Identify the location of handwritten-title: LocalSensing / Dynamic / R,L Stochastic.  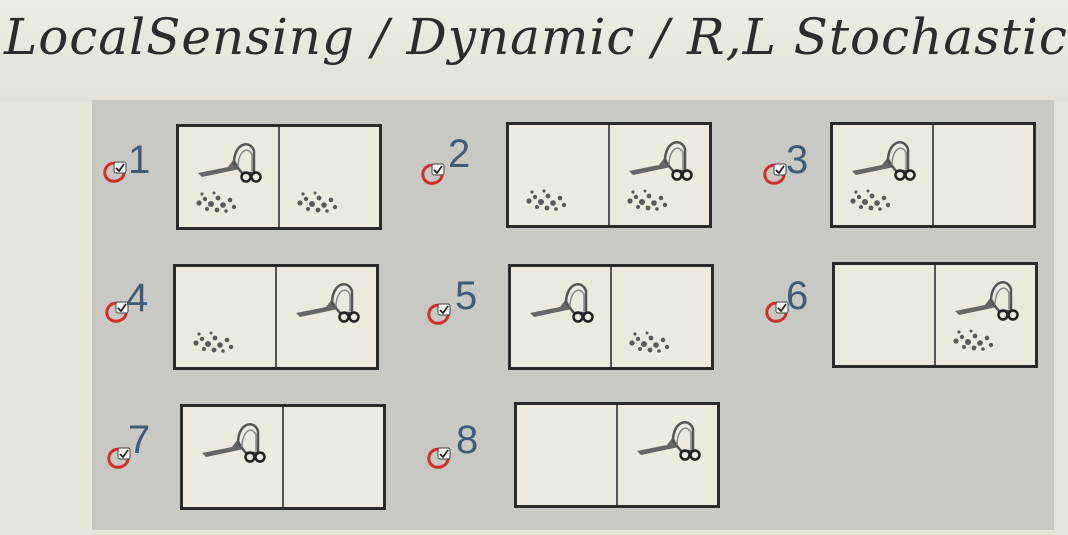
(536, 37).